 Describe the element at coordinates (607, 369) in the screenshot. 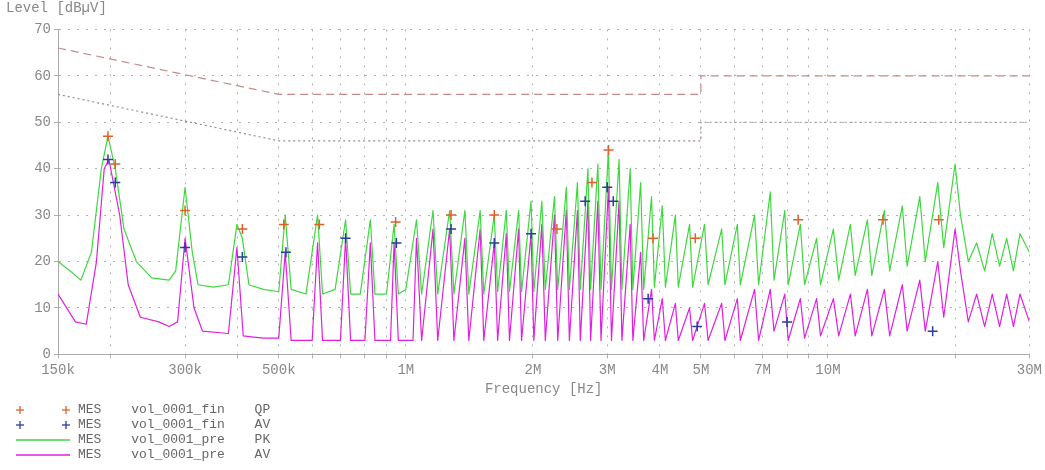

I see `x-tick-label: 3M` at that location.